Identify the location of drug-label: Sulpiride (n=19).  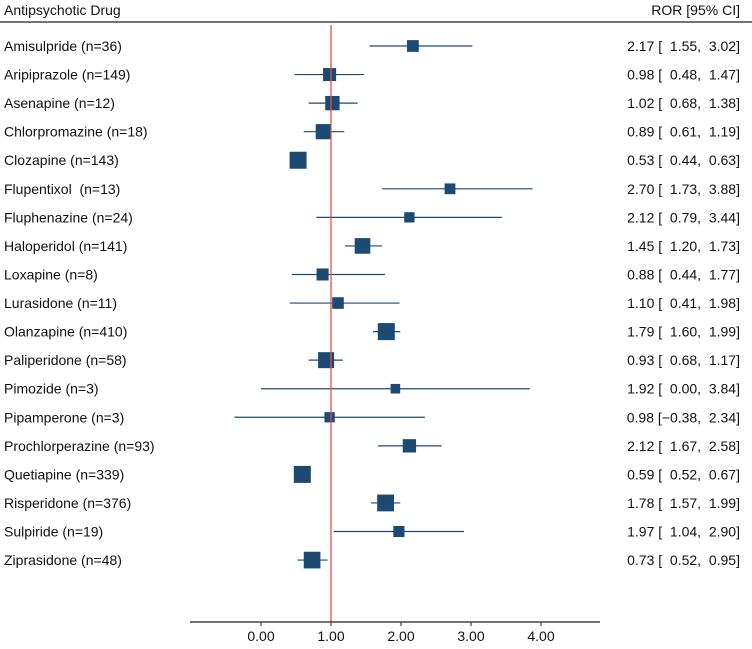
(53, 532).